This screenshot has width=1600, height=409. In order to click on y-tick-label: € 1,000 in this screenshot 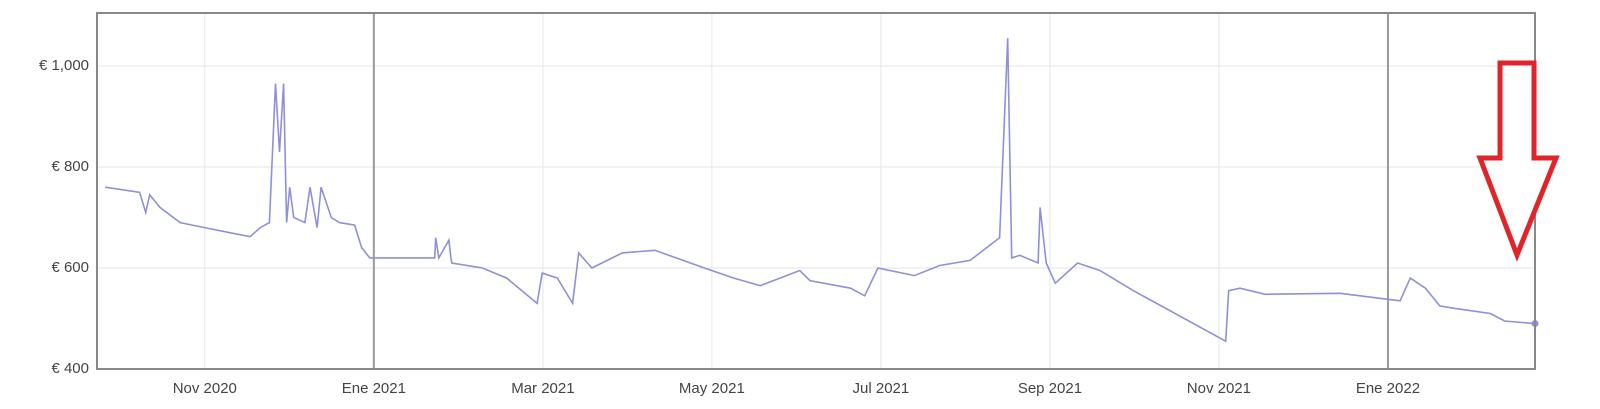, I will do `click(64, 65)`.